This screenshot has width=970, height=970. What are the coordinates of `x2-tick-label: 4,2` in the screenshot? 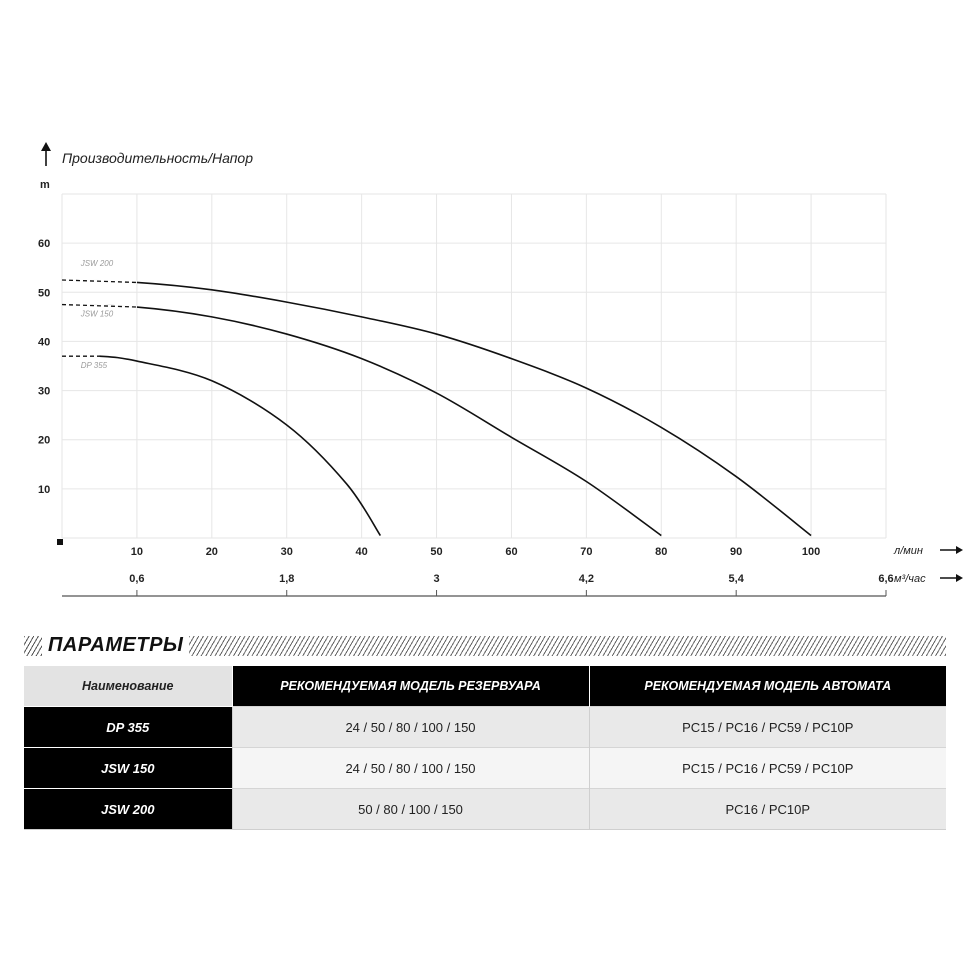 It's located at (586, 579).